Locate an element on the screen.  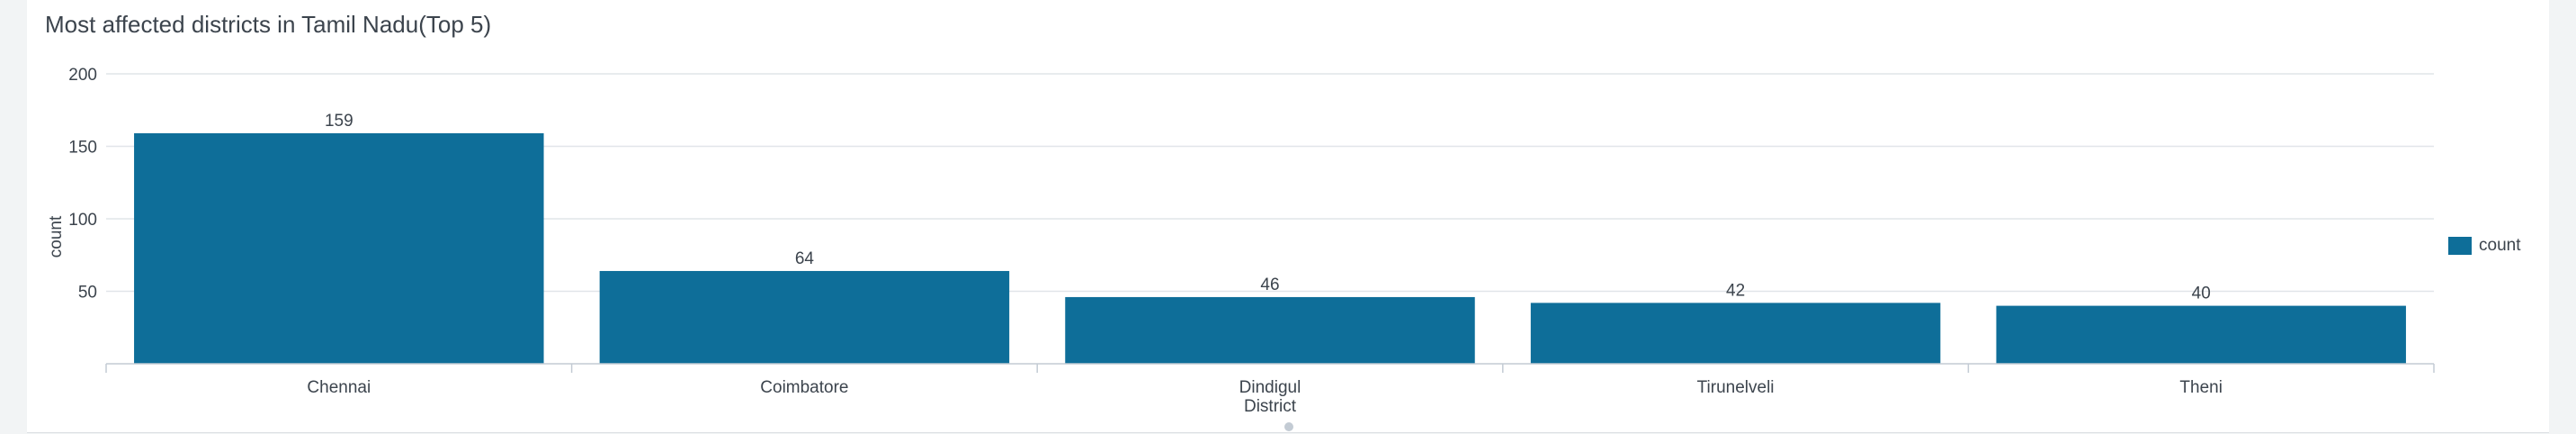
data-label: 64 is located at coordinates (805, 258).